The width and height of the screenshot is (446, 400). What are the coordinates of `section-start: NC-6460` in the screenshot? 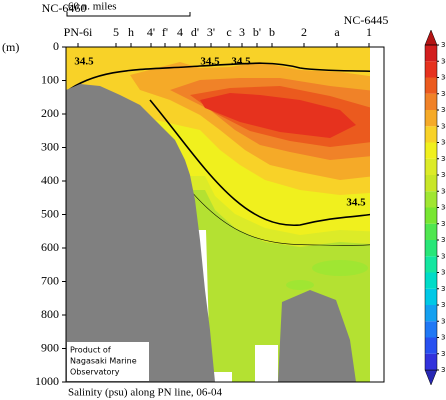 It's located at (64, 8).